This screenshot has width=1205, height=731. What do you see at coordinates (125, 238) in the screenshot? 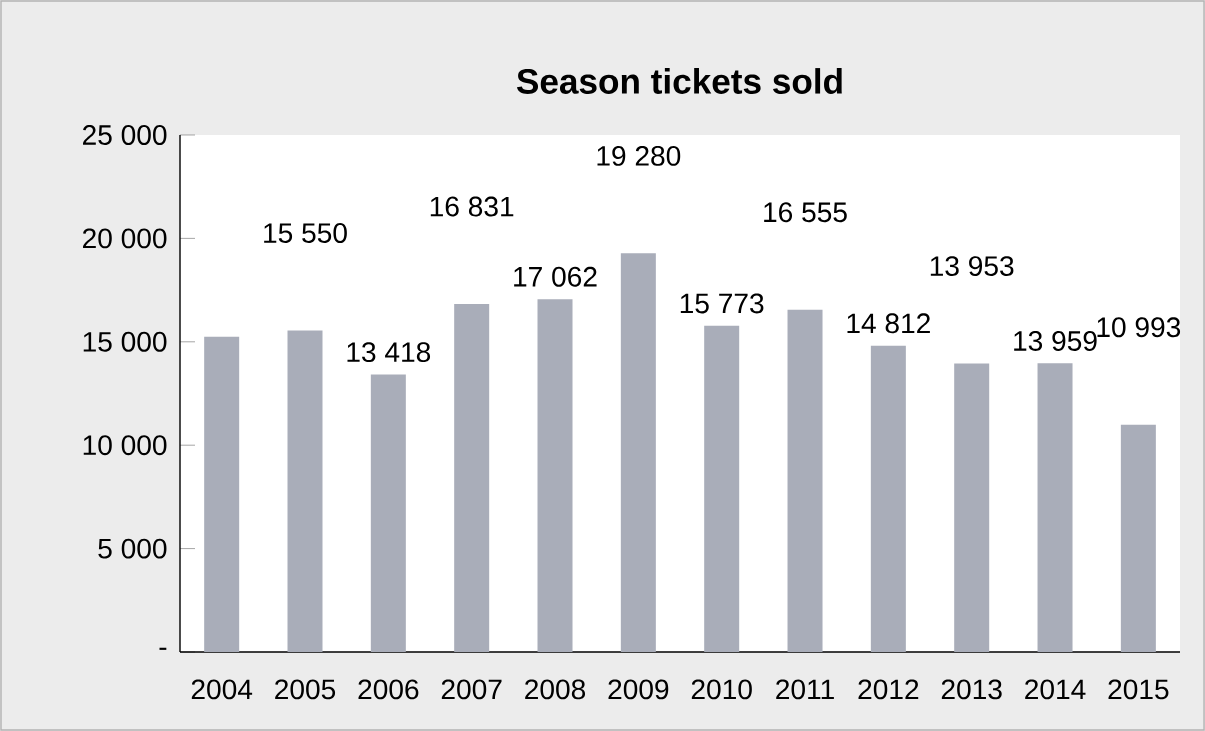
I see `y-tick-label: 20 000` at bounding box center [125, 238].